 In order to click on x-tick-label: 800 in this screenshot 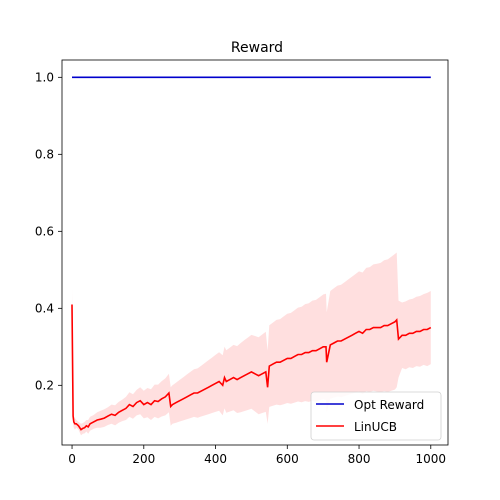, I will do `click(359, 459)`.